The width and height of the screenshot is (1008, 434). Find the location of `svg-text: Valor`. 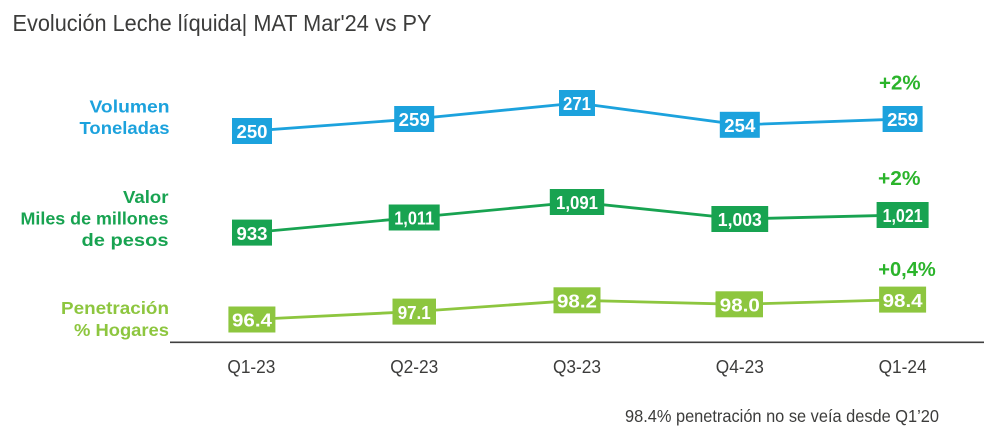

svg-text: Valor is located at coordinates (146, 197).